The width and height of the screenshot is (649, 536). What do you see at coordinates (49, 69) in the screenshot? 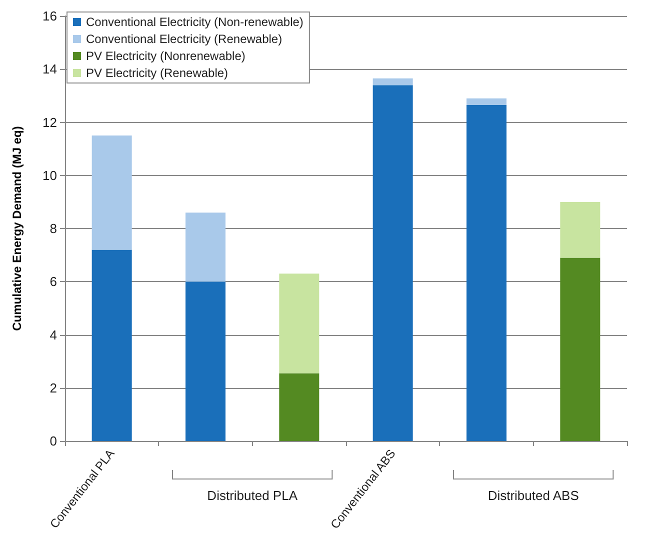
I see `y-tick-label: 14` at bounding box center [49, 69].